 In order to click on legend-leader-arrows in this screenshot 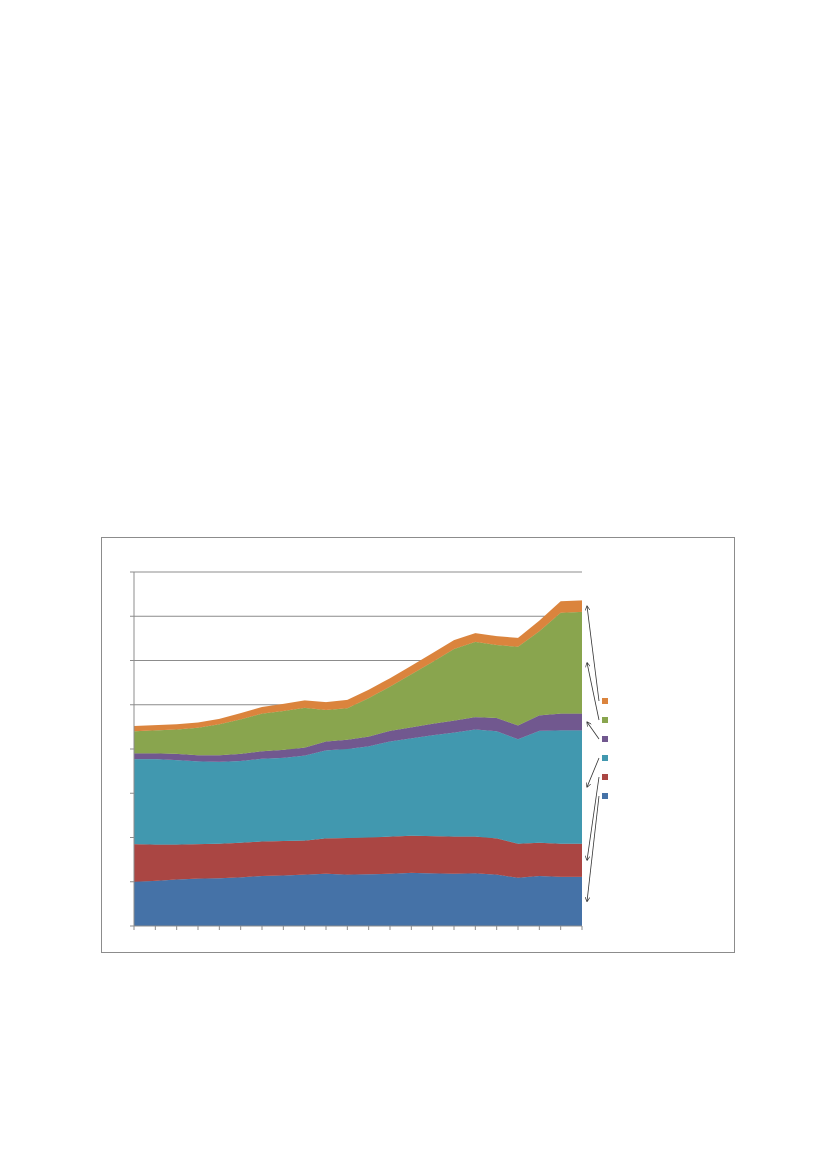, I will do `click(593, 753)`.